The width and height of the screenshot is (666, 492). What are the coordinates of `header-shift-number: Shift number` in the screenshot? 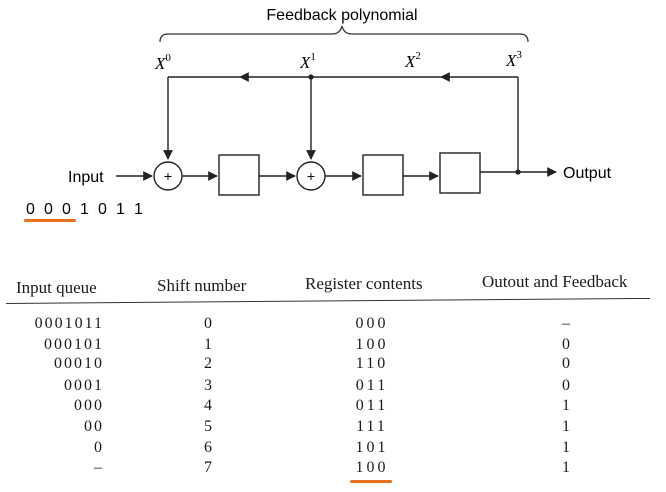 It's located at (202, 285).